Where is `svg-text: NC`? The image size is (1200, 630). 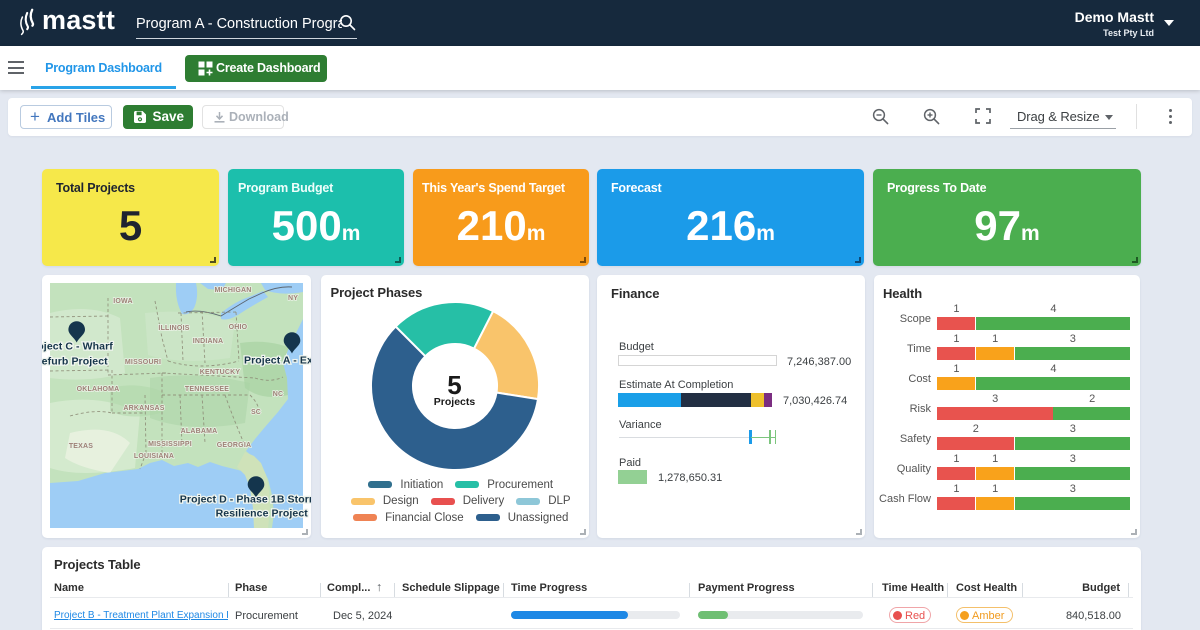 svg-text: NC is located at coordinates (278, 394).